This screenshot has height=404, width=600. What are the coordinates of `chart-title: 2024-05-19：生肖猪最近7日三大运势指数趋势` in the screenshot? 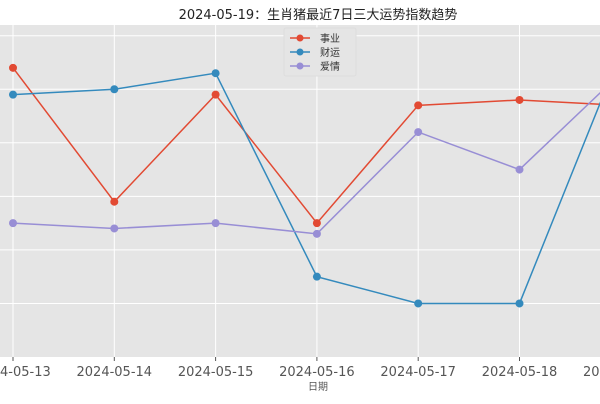 It's located at (318, 15).